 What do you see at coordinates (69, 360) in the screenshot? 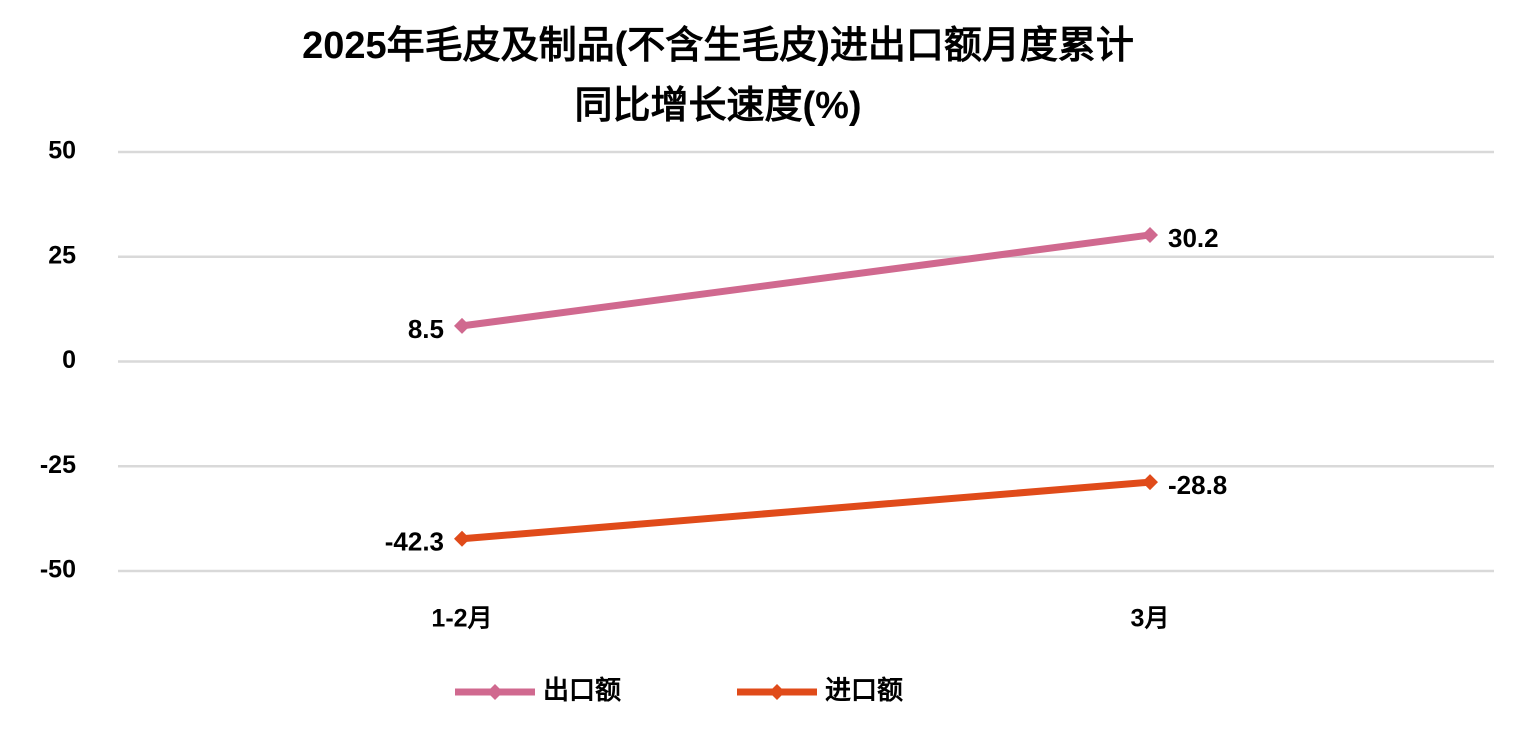
I see `y-tick-label: 0` at bounding box center [69, 360].